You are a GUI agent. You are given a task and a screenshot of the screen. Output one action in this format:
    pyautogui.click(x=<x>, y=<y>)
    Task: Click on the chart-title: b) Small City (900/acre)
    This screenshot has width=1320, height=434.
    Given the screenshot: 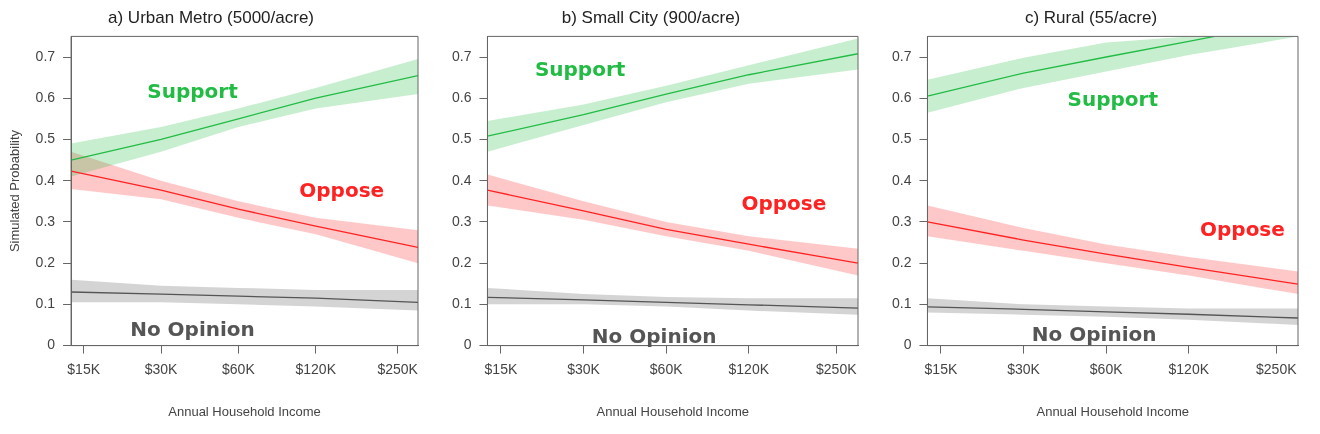 What is the action you would take?
    pyautogui.click(x=651, y=17)
    